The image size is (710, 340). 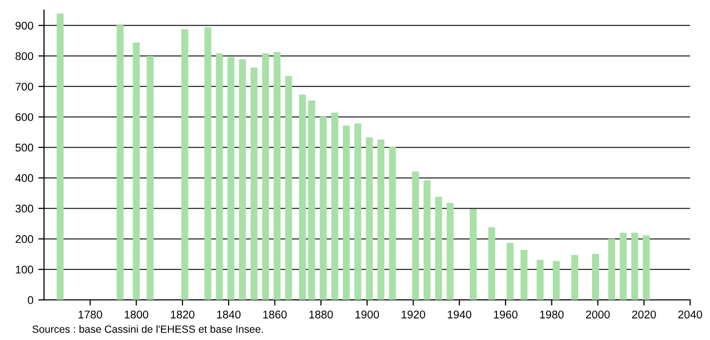 What do you see at coordinates (182, 314) in the screenshot?
I see `x-tick-label: 1820` at bounding box center [182, 314].